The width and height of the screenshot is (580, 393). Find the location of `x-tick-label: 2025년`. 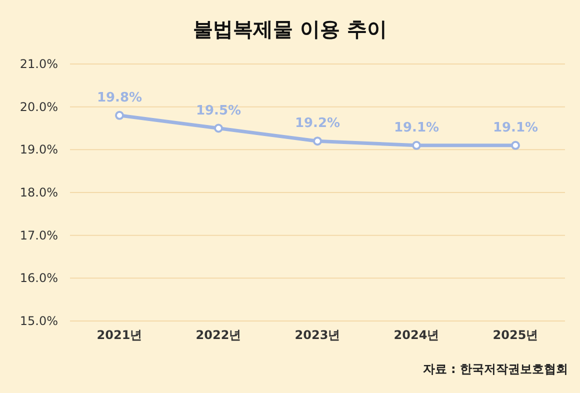

x-tick-label: 2025년 is located at coordinates (515, 335).